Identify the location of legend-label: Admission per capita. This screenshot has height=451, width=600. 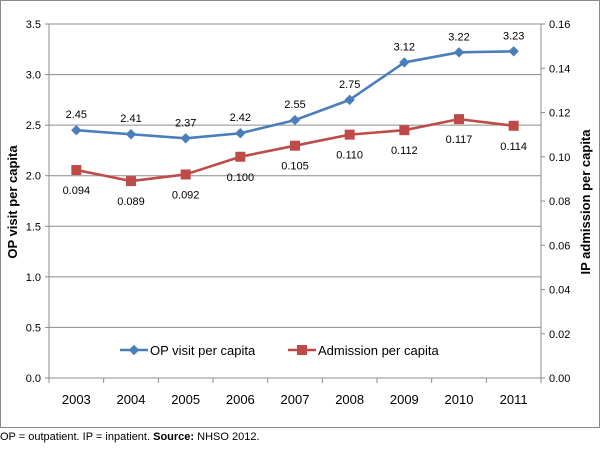
(378, 350).